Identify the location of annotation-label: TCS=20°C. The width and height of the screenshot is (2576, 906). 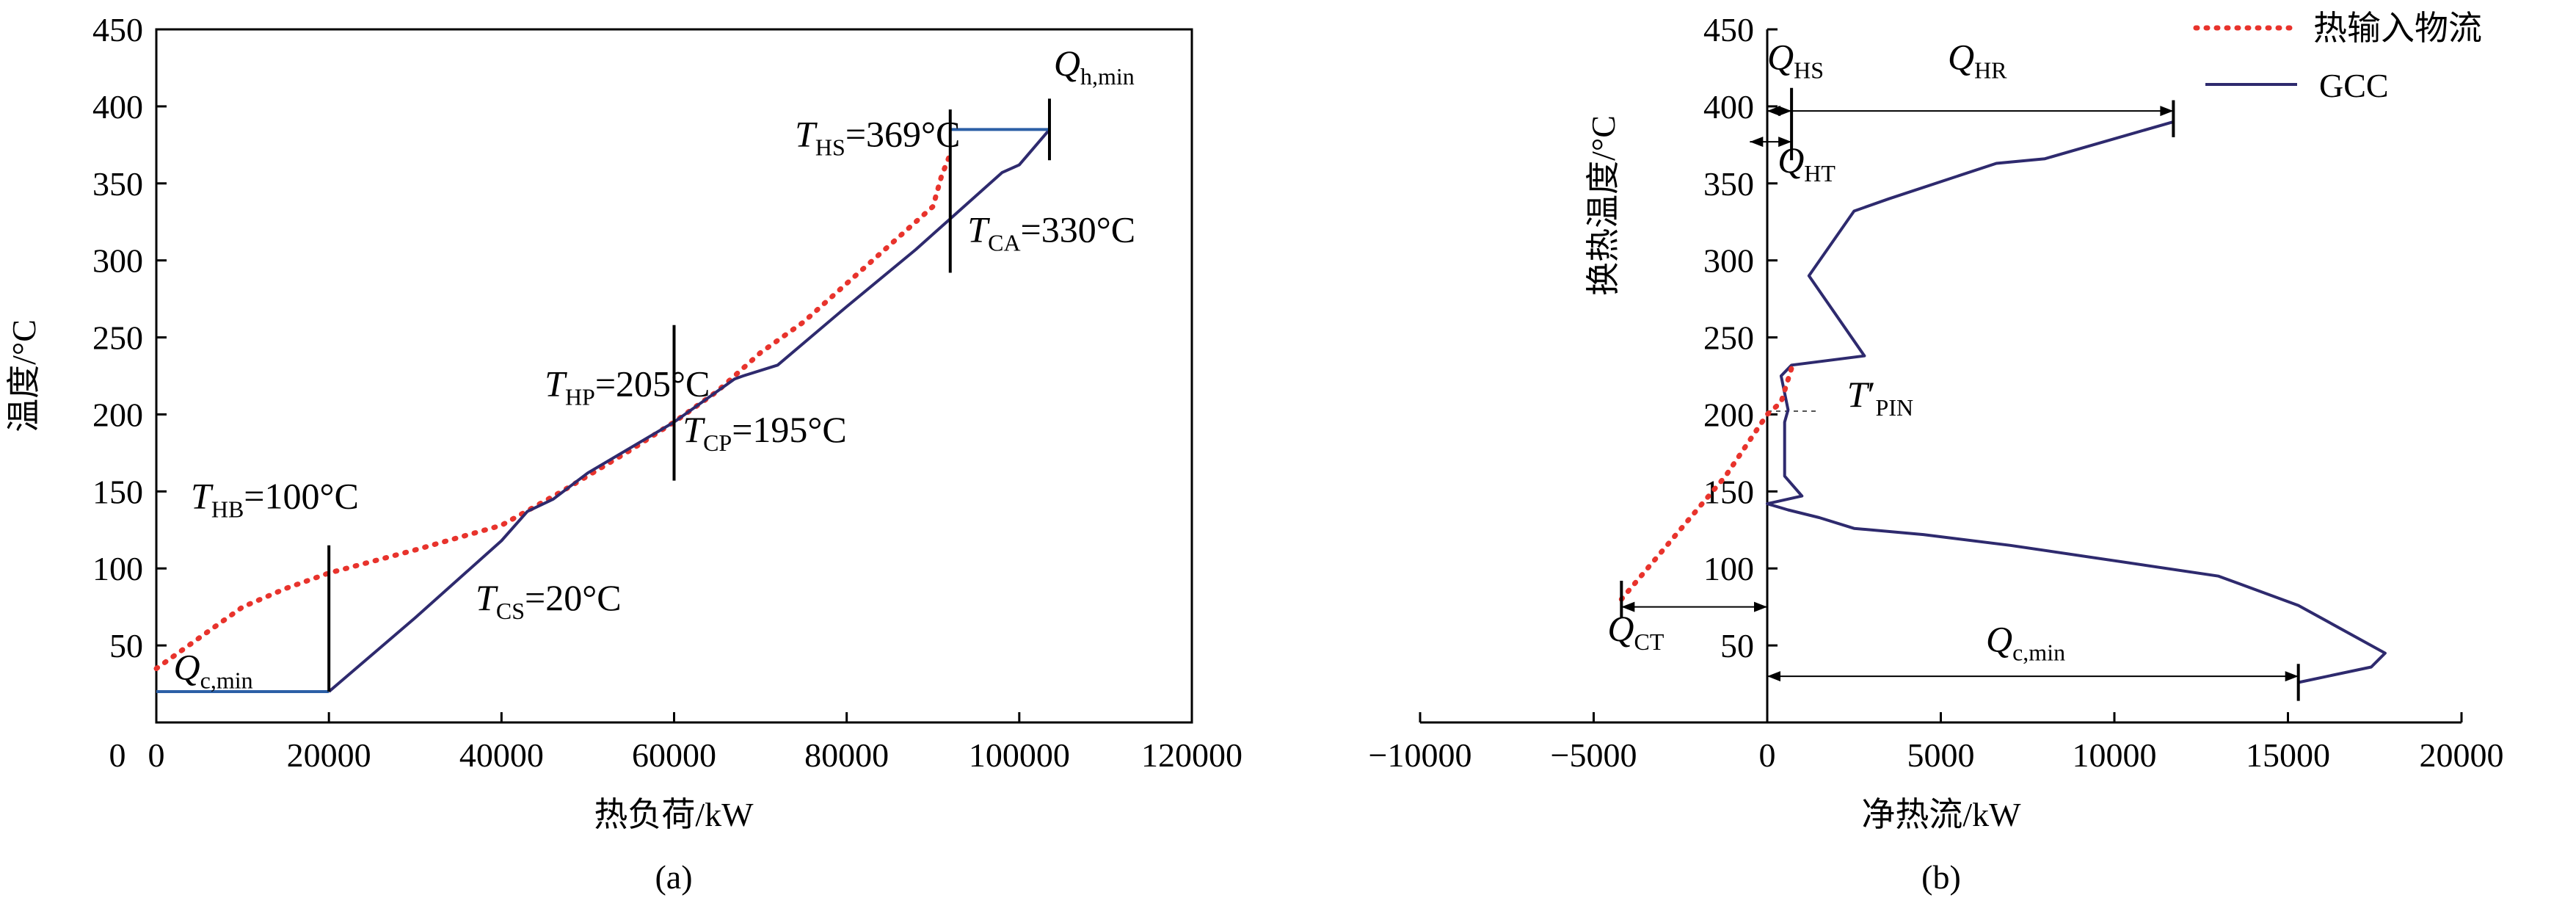
(549, 601).